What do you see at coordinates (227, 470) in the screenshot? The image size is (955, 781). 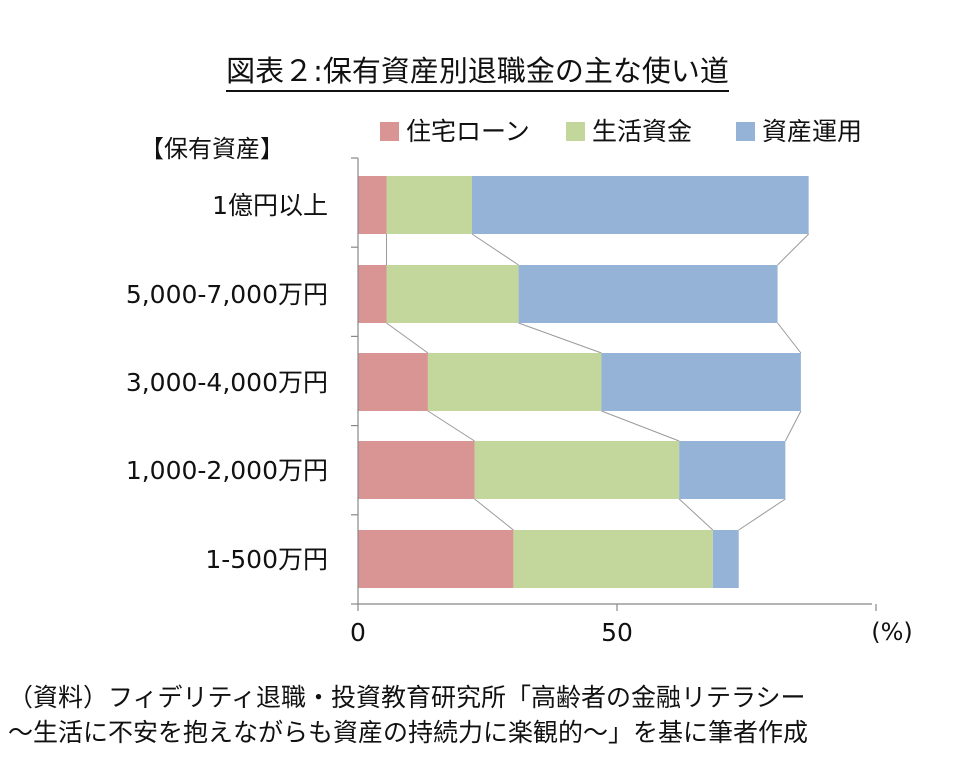 I see `category-label: 1,000-2,000万円` at bounding box center [227, 470].